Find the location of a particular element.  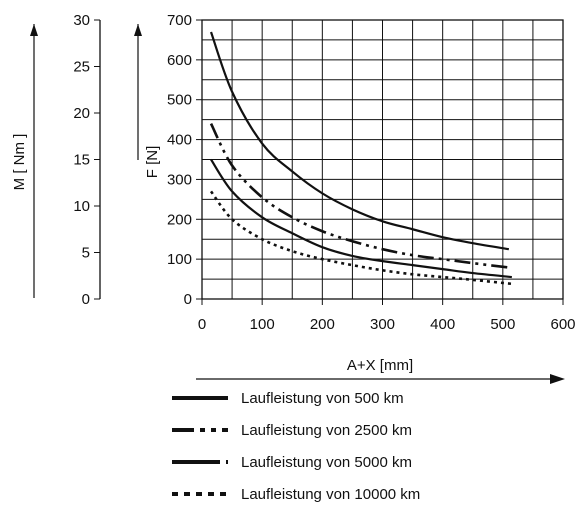

legend-label-1: Laufleistung von 500 km is located at coordinates (322, 398).